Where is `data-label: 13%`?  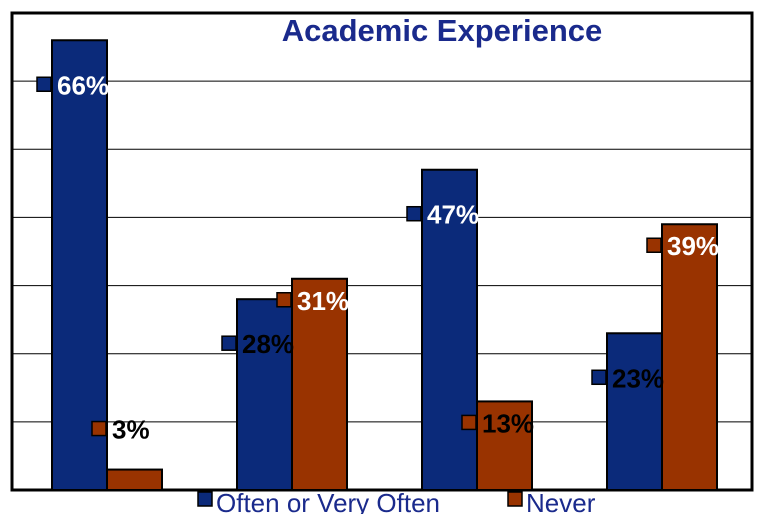 data-label: 13% is located at coordinates (508, 423).